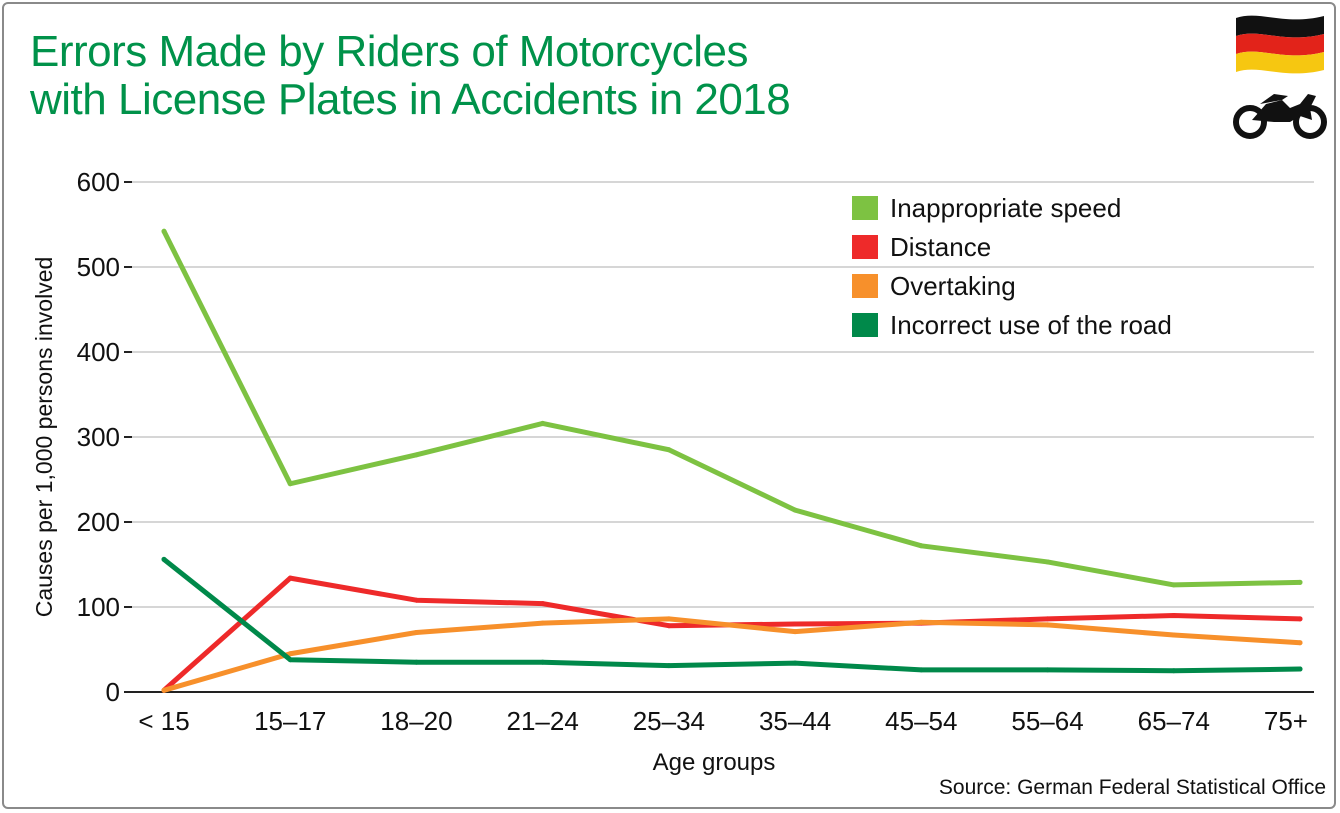 This screenshot has width=1340, height=813. What do you see at coordinates (98, 182) in the screenshot?
I see `y-tick-label: 600` at bounding box center [98, 182].